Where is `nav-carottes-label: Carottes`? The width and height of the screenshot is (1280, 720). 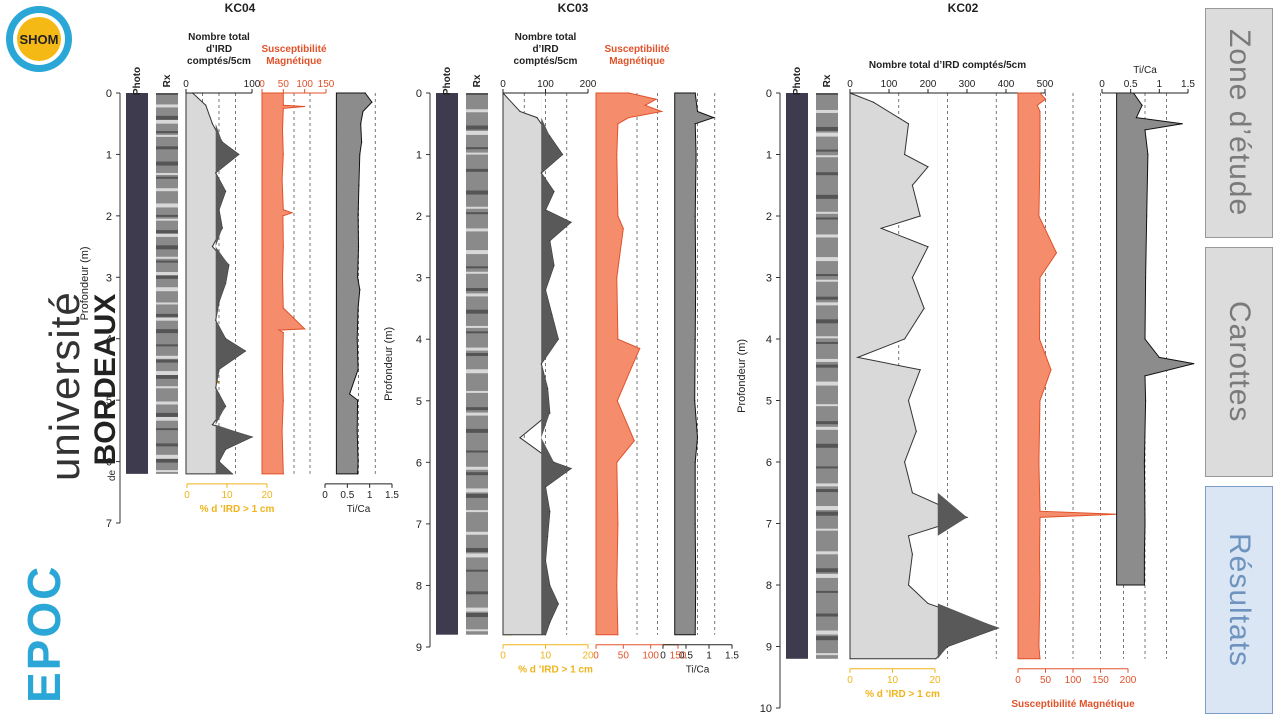
nav-carottes-label: Carottes is located at coordinates (1239, 362).